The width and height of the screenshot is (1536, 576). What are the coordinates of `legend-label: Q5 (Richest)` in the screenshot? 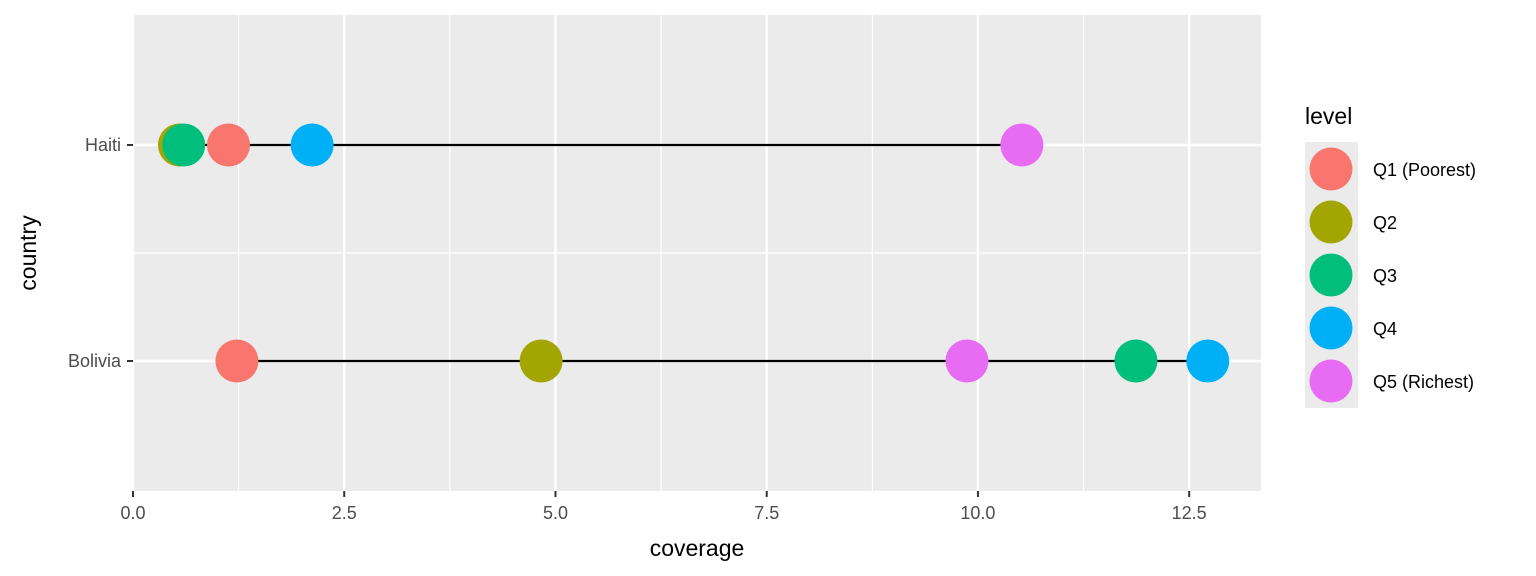 It's located at (1423, 382).